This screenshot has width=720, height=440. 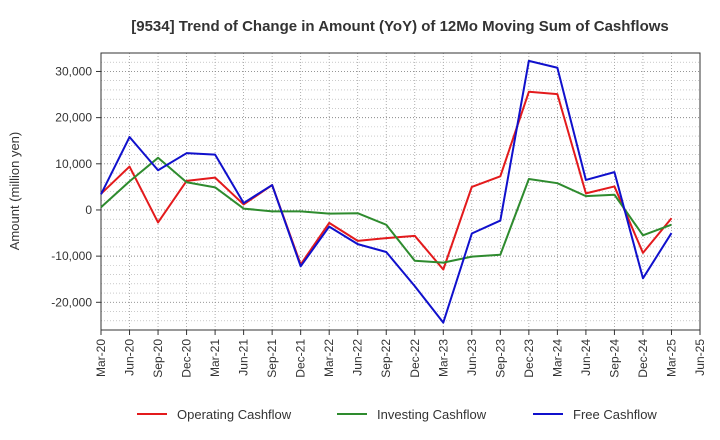 What do you see at coordinates (472, 357) in the screenshot?
I see `x-tick-label: Jun-23` at bounding box center [472, 357].